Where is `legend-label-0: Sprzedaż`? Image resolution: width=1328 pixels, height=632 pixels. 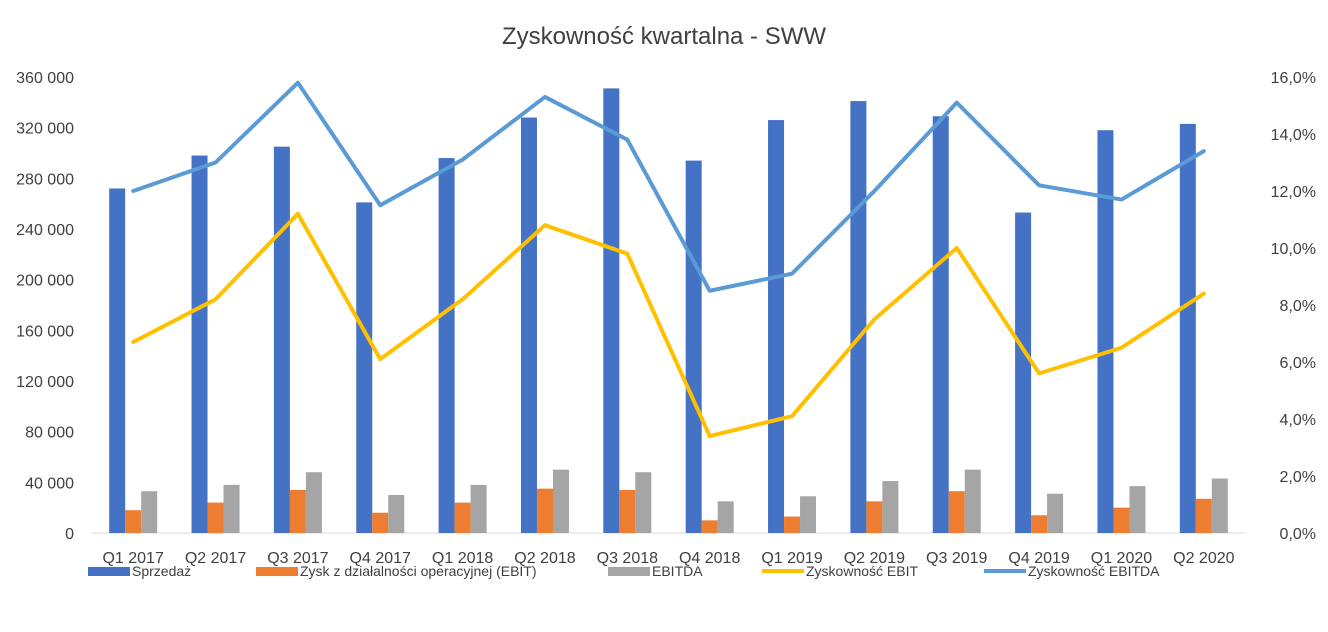
legend-label-0: Sprzedaż is located at coordinates (161, 571).